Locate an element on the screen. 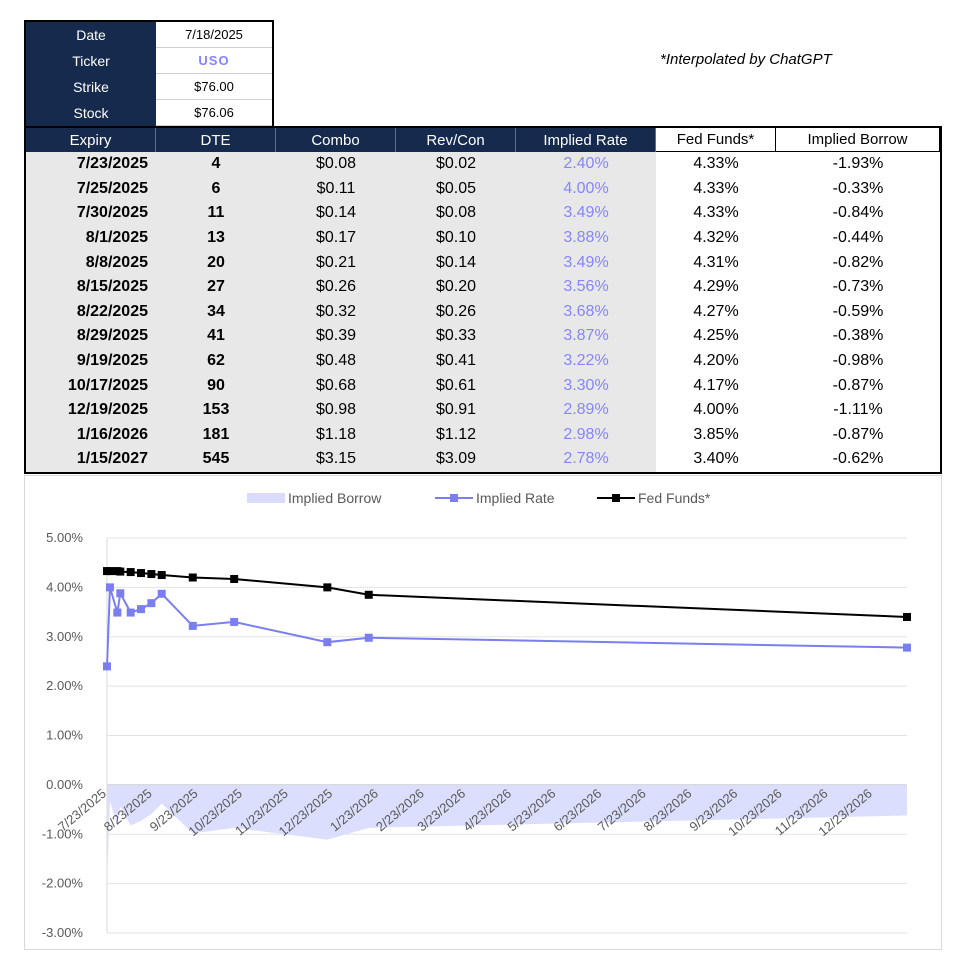 The width and height of the screenshot is (957, 960). table-cell: $0.98 is located at coordinates (336, 410).